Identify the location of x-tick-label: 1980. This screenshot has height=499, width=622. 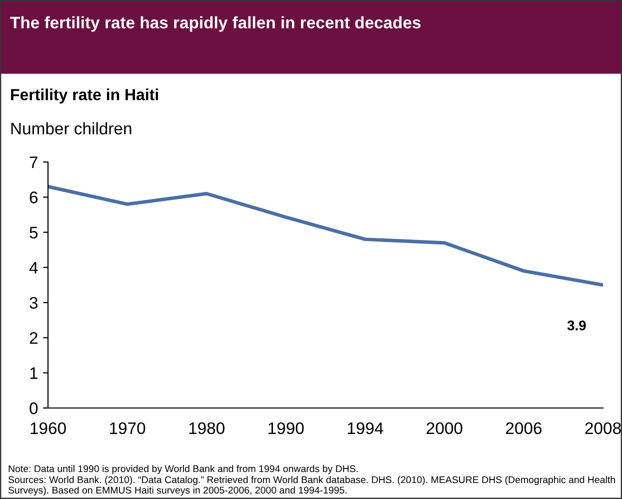
(206, 428).